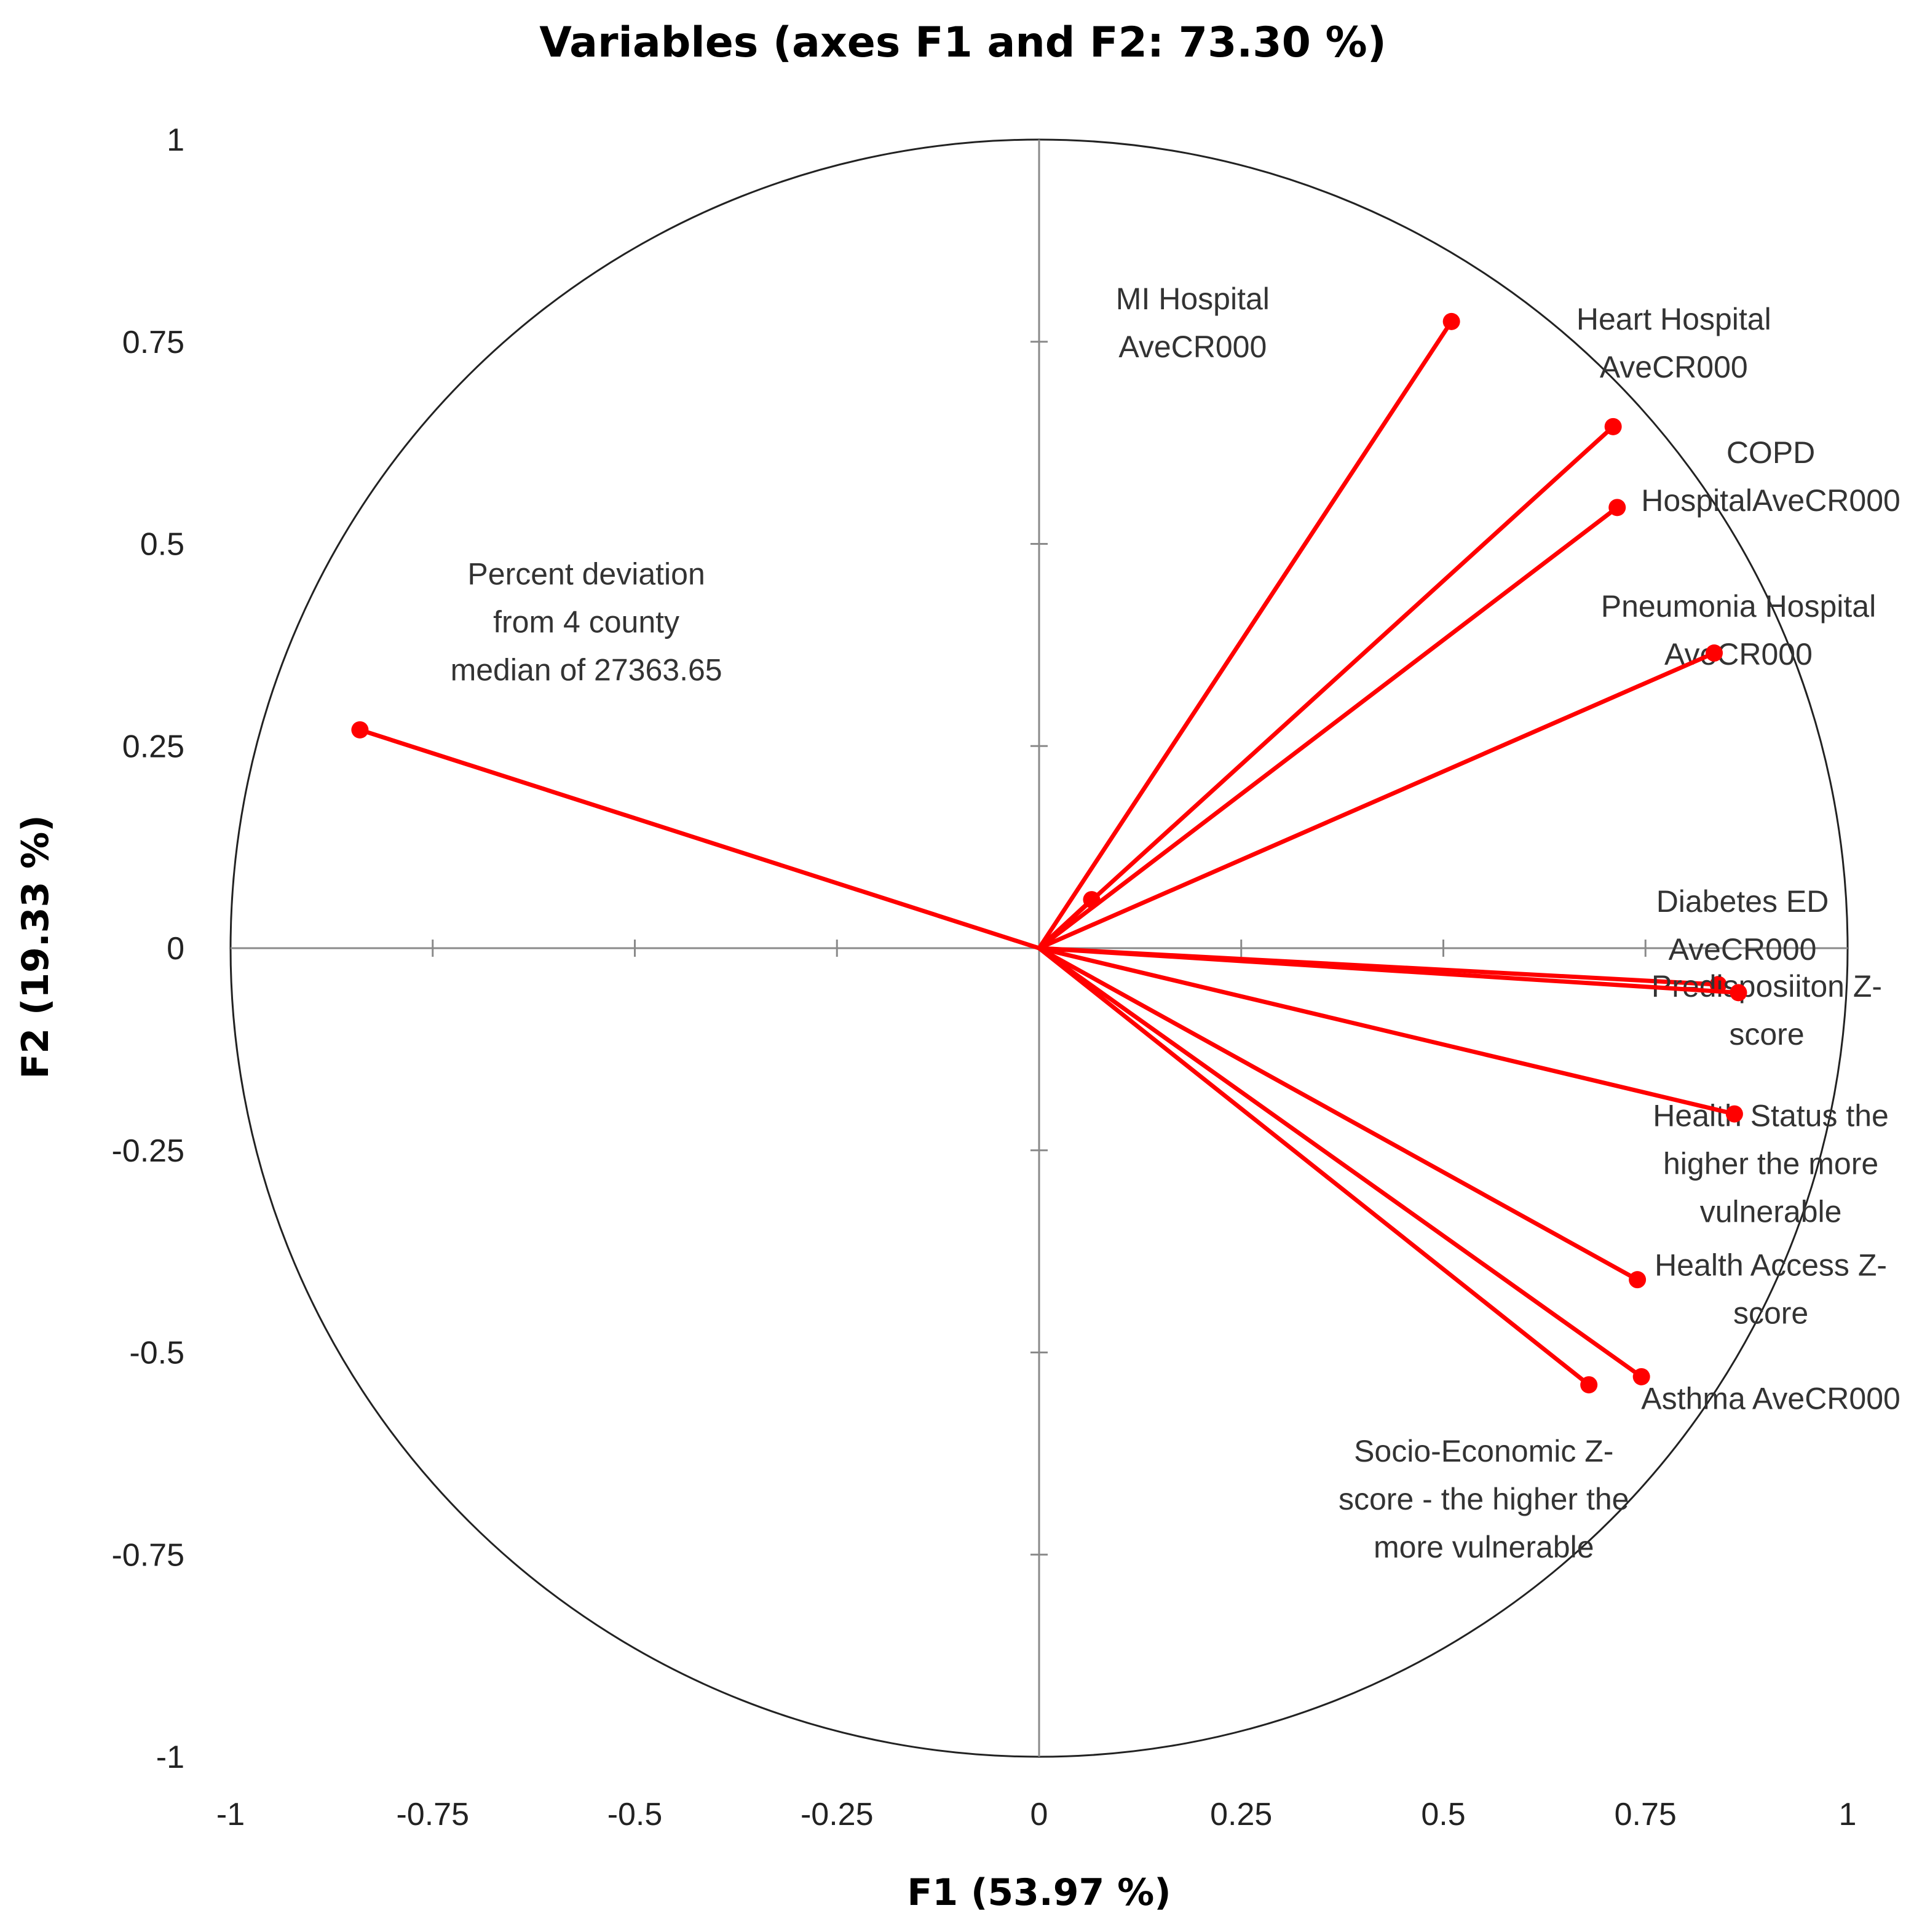 This screenshot has width=1930, height=1932. I want to click on variable-vector: MI Hospital AveCR000, so click(1153, 616).